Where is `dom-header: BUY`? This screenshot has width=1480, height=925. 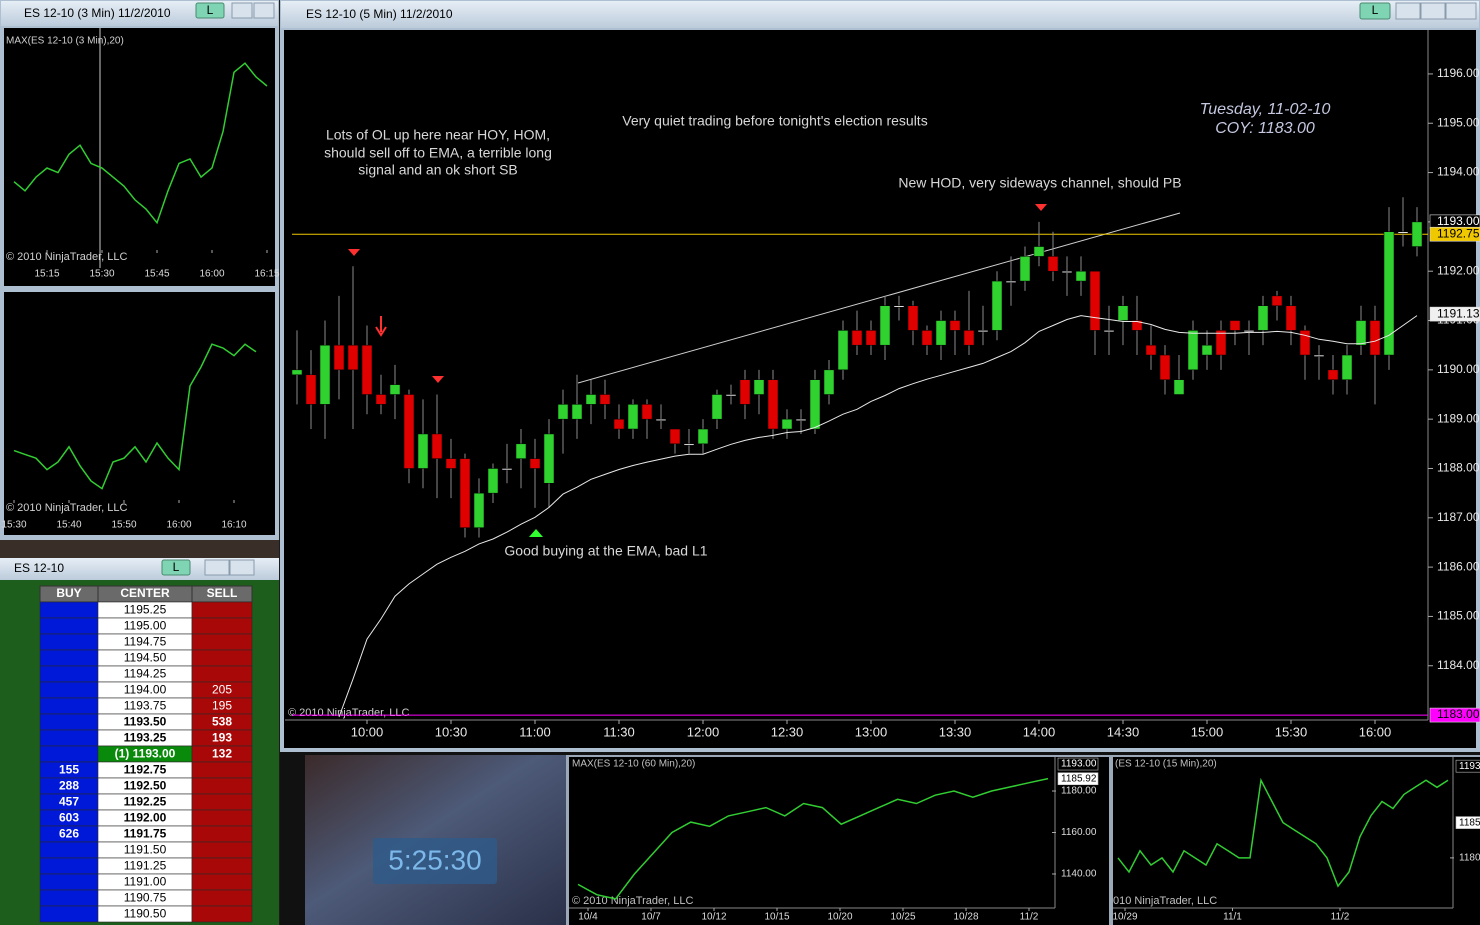 dom-header: BUY is located at coordinates (68, 593).